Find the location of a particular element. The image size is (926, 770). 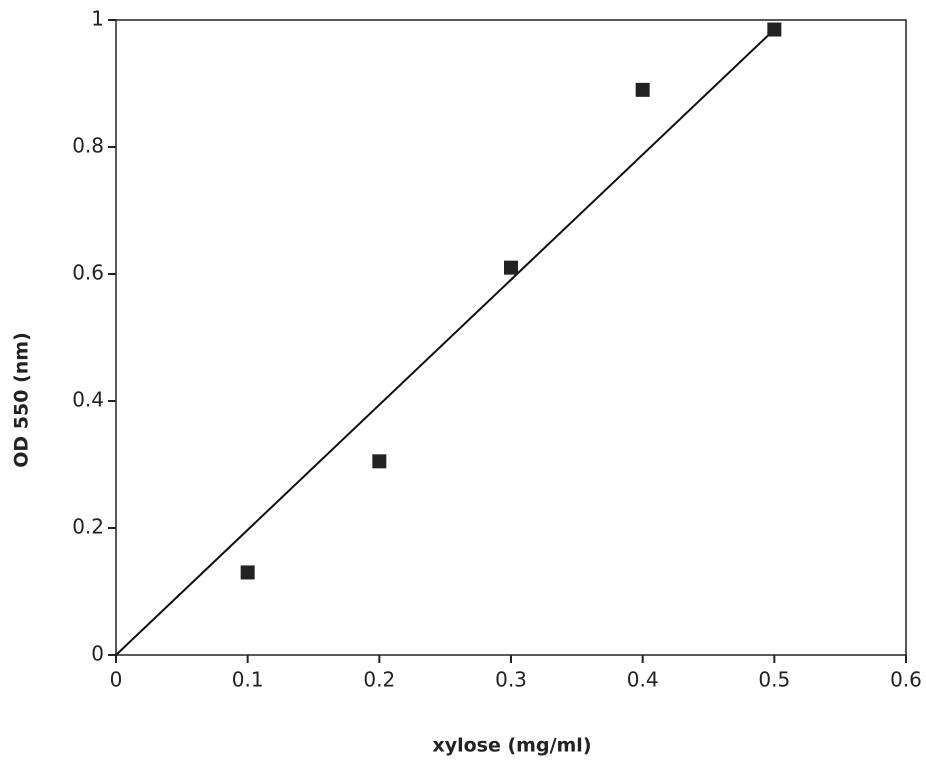

x-axis-title: xylose (mg/ml) is located at coordinates (511, 746).